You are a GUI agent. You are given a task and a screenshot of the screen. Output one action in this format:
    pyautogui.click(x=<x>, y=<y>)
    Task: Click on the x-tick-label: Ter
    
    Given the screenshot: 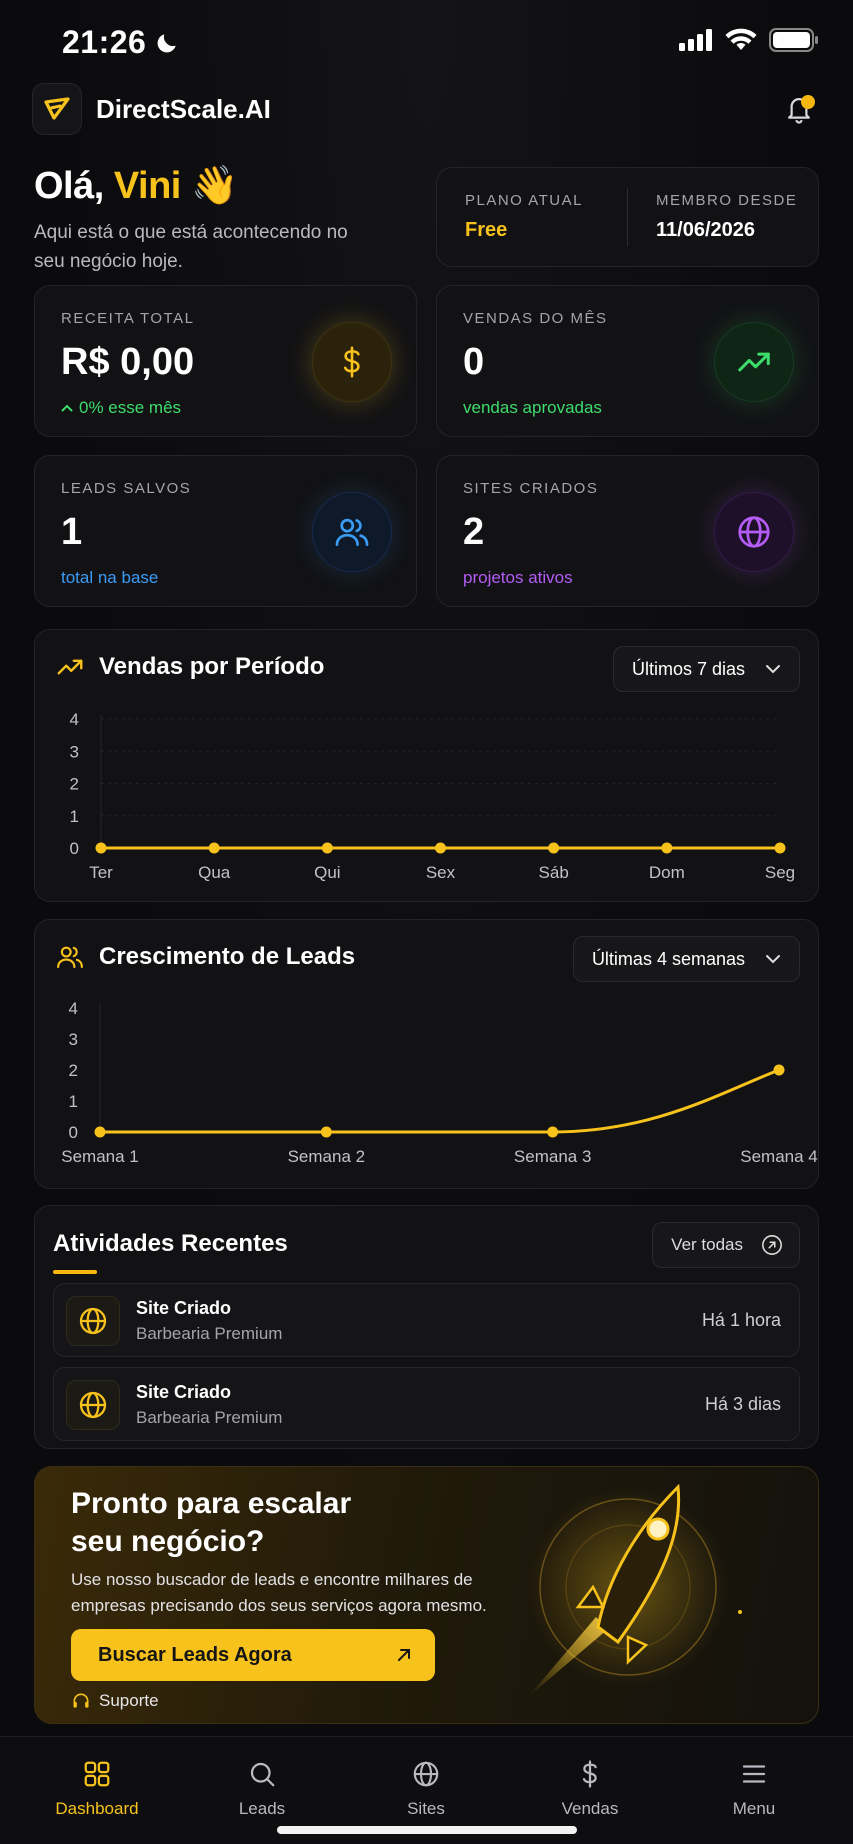 What is the action you would take?
    pyautogui.click(x=101, y=872)
    